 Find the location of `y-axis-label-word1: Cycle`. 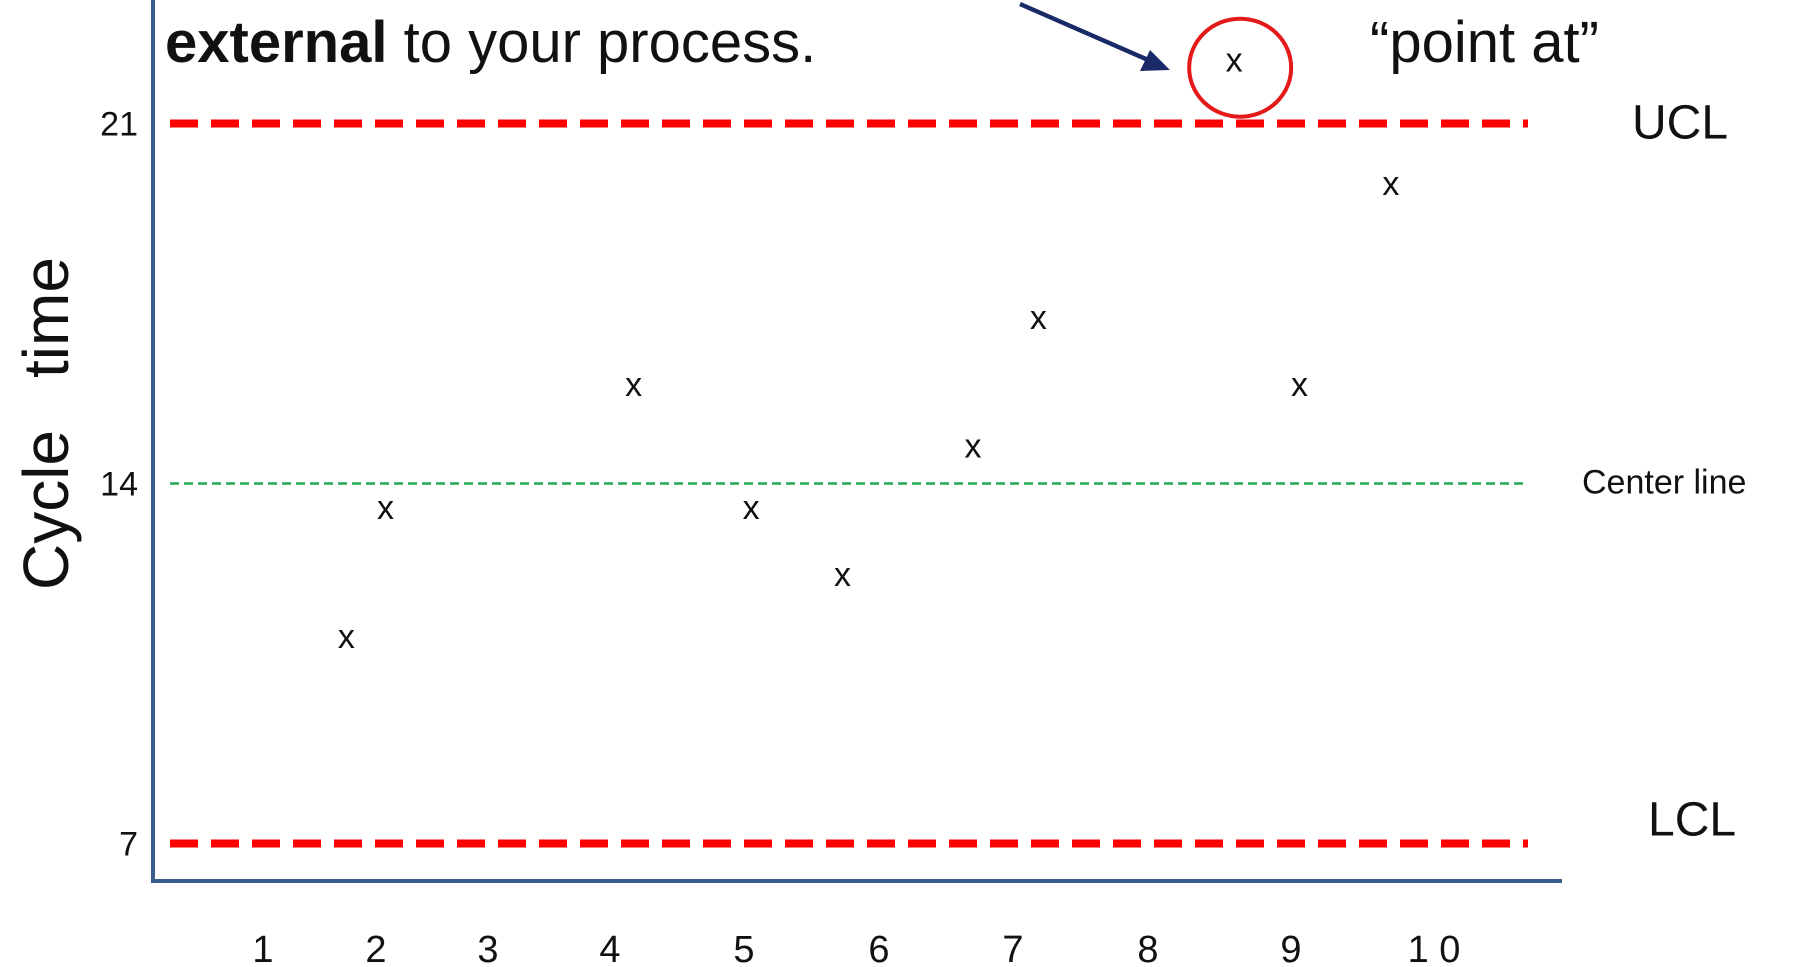

y-axis-label-word1: Cycle is located at coordinates (46, 510).